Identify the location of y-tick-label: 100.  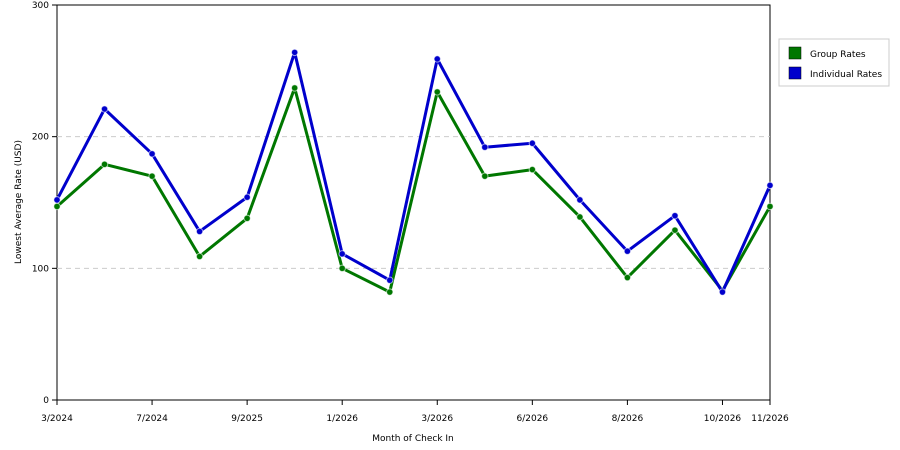
(40, 269).